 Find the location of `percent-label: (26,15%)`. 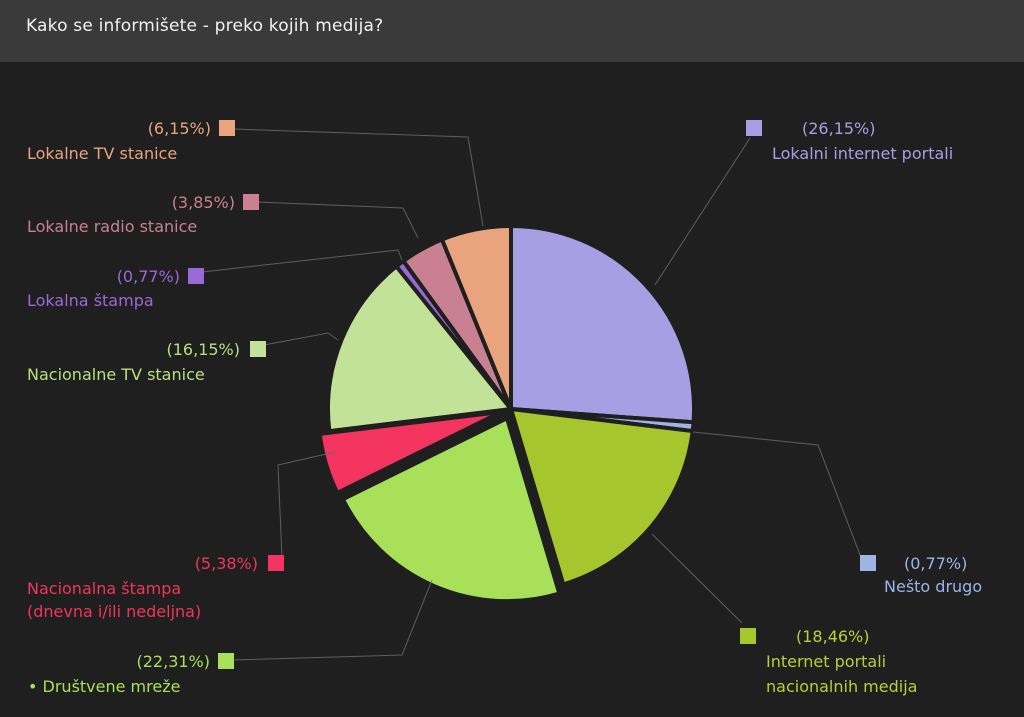

percent-label: (26,15%) is located at coordinates (839, 128).